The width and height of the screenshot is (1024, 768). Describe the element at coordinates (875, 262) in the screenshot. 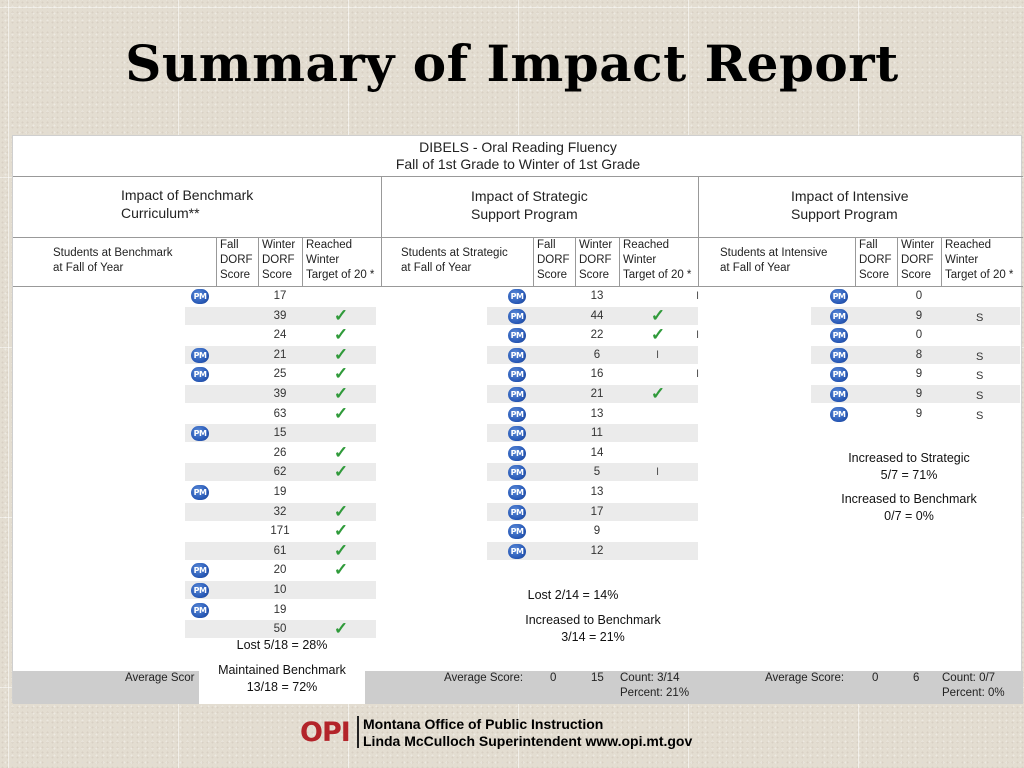

I see `col-fall-intensive: Fall DORF Score` at that location.